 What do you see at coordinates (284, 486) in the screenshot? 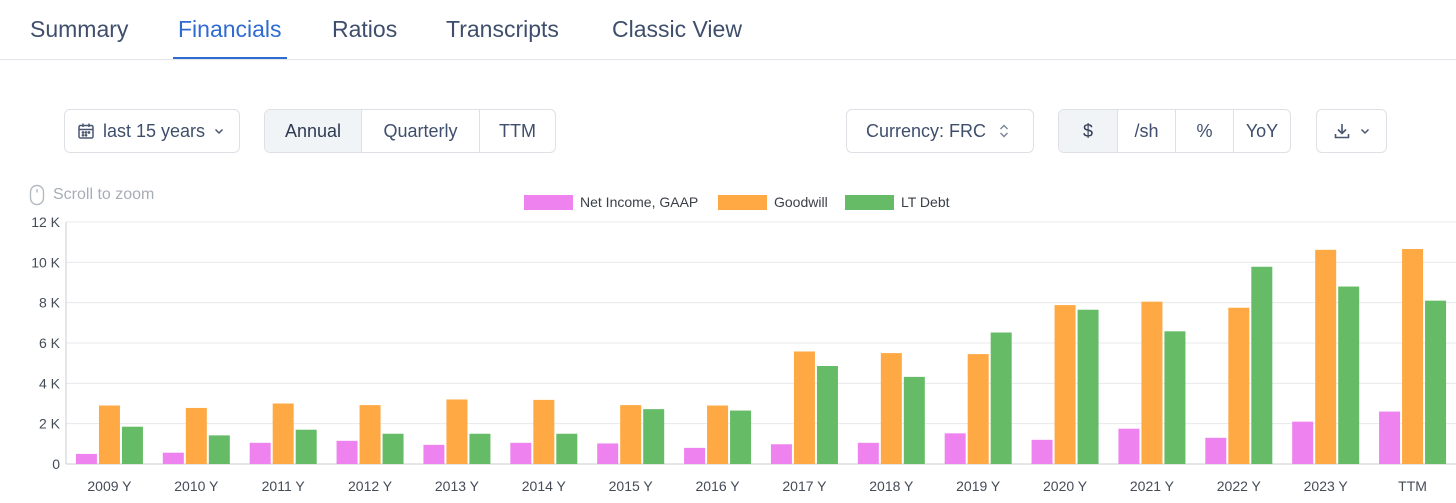
I see `x-tick-label: 2011 Y` at bounding box center [284, 486].